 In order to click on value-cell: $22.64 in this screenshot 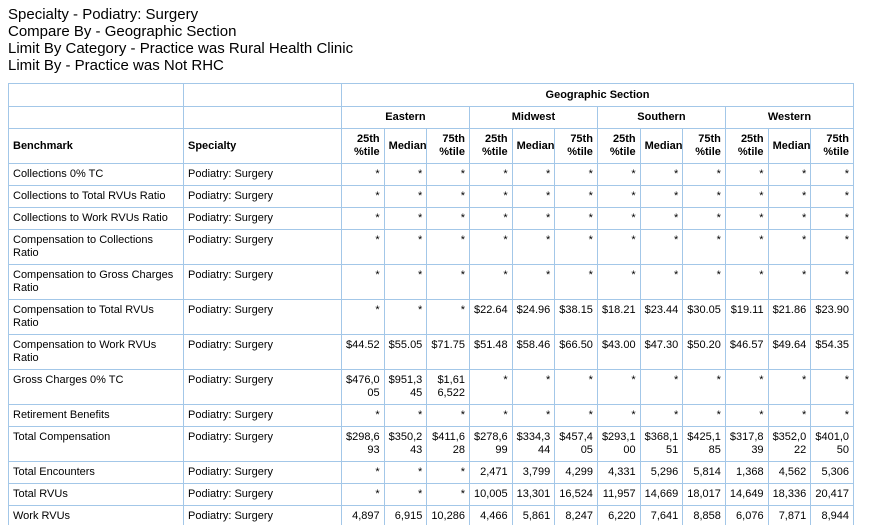, I will do `click(490, 317)`.